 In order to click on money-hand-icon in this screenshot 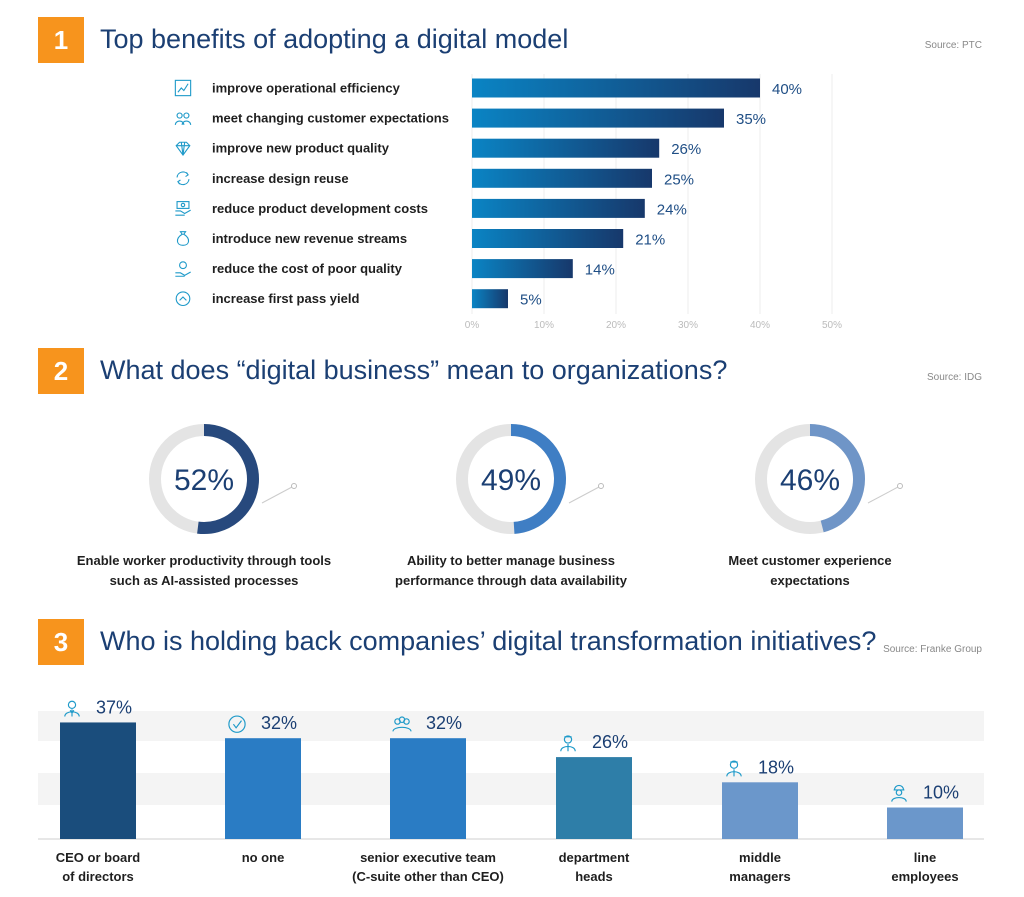, I will do `click(183, 208)`.